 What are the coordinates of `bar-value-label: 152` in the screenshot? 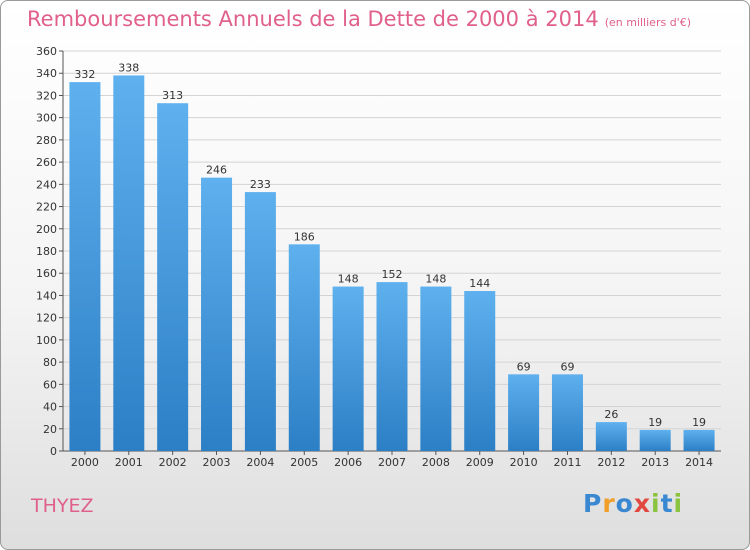 It's located at (392, 274).